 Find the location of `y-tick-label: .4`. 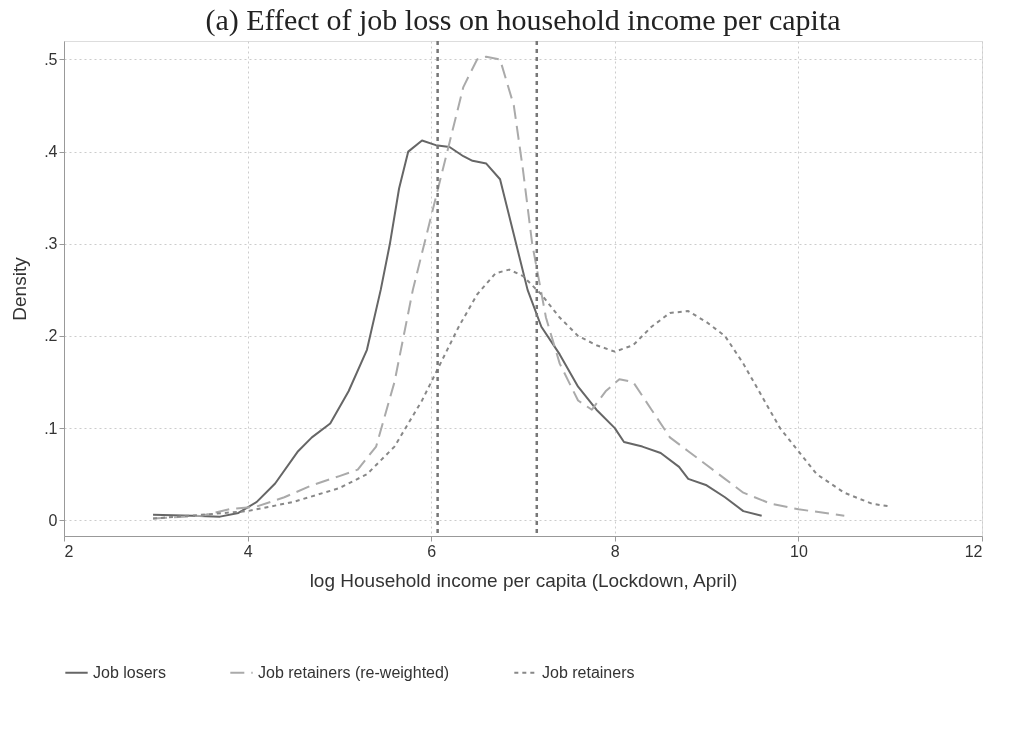

y-tick-label: .4 is located at coordinates (51, 152).